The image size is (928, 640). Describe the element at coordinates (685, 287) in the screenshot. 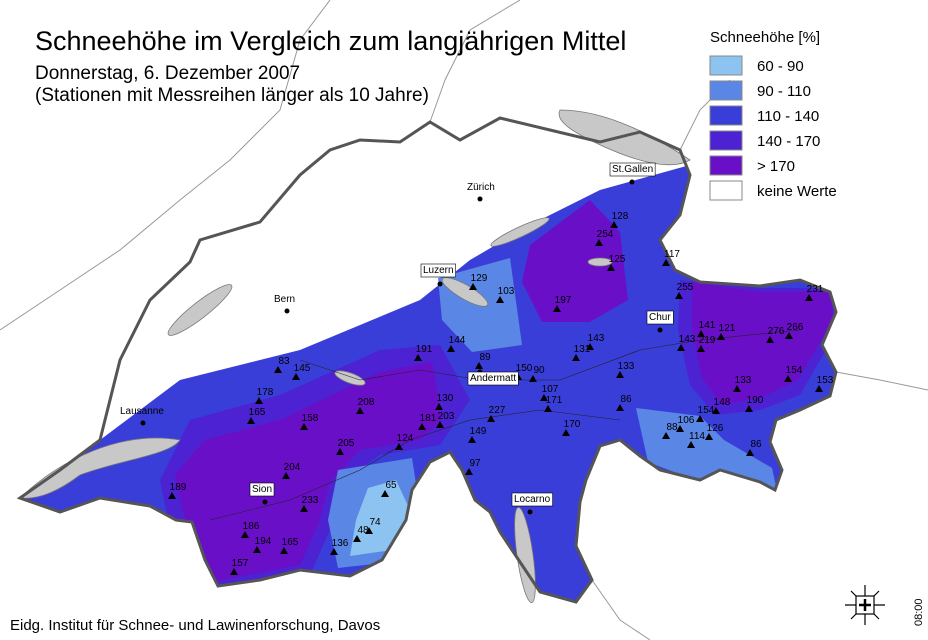

I see `station-value: 255` at that location.